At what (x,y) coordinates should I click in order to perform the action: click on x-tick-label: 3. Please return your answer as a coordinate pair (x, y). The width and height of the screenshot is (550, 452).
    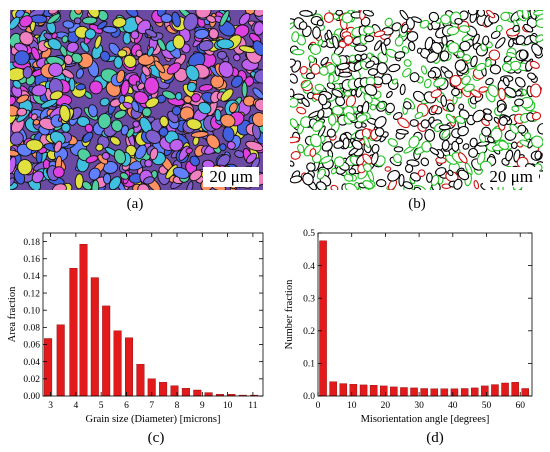
    Looking at the image, I should click on (50, 406).